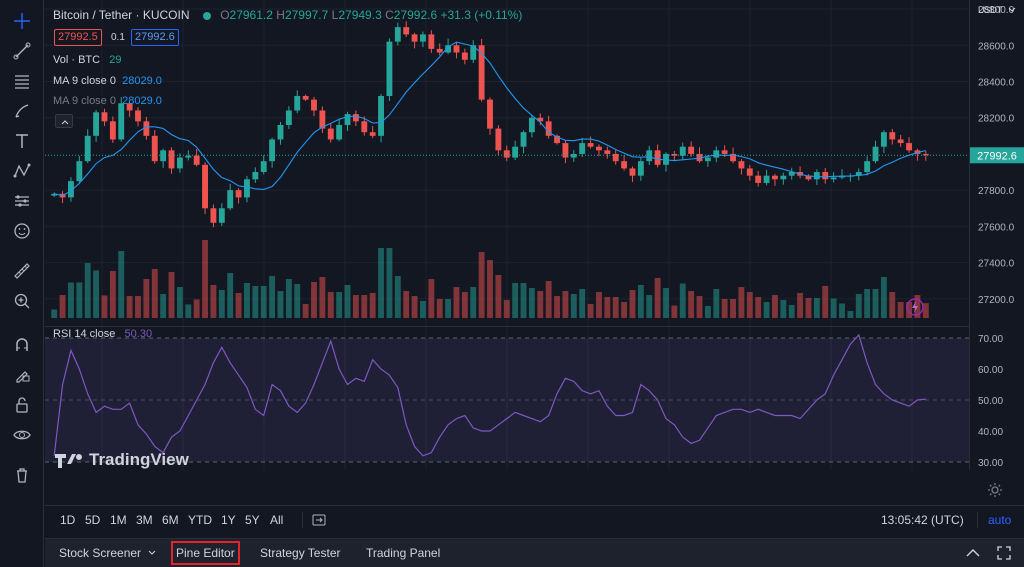 The image size is (1024, 567). What do you see at coordinates (1004, 553) in the screenshot?
I see `maximize-icon` at bounding box center [1004, 553].